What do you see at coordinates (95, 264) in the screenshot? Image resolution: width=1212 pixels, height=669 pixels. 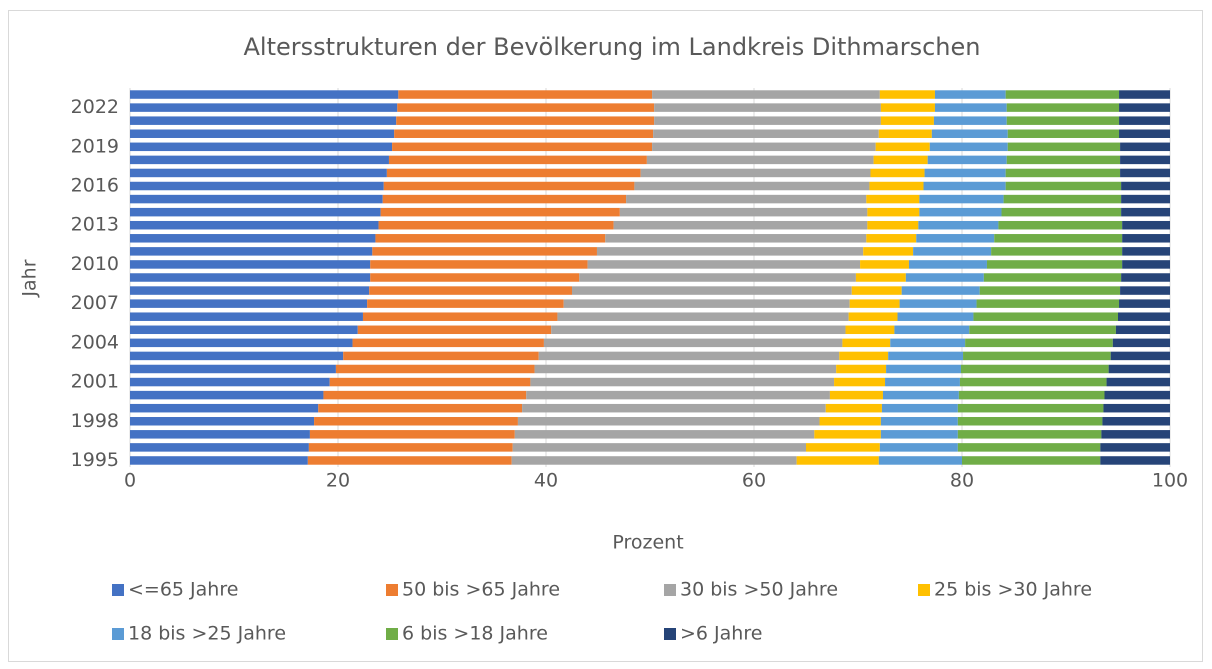 I see `y-tick-label: 2010` at bounding box center [95, 264].